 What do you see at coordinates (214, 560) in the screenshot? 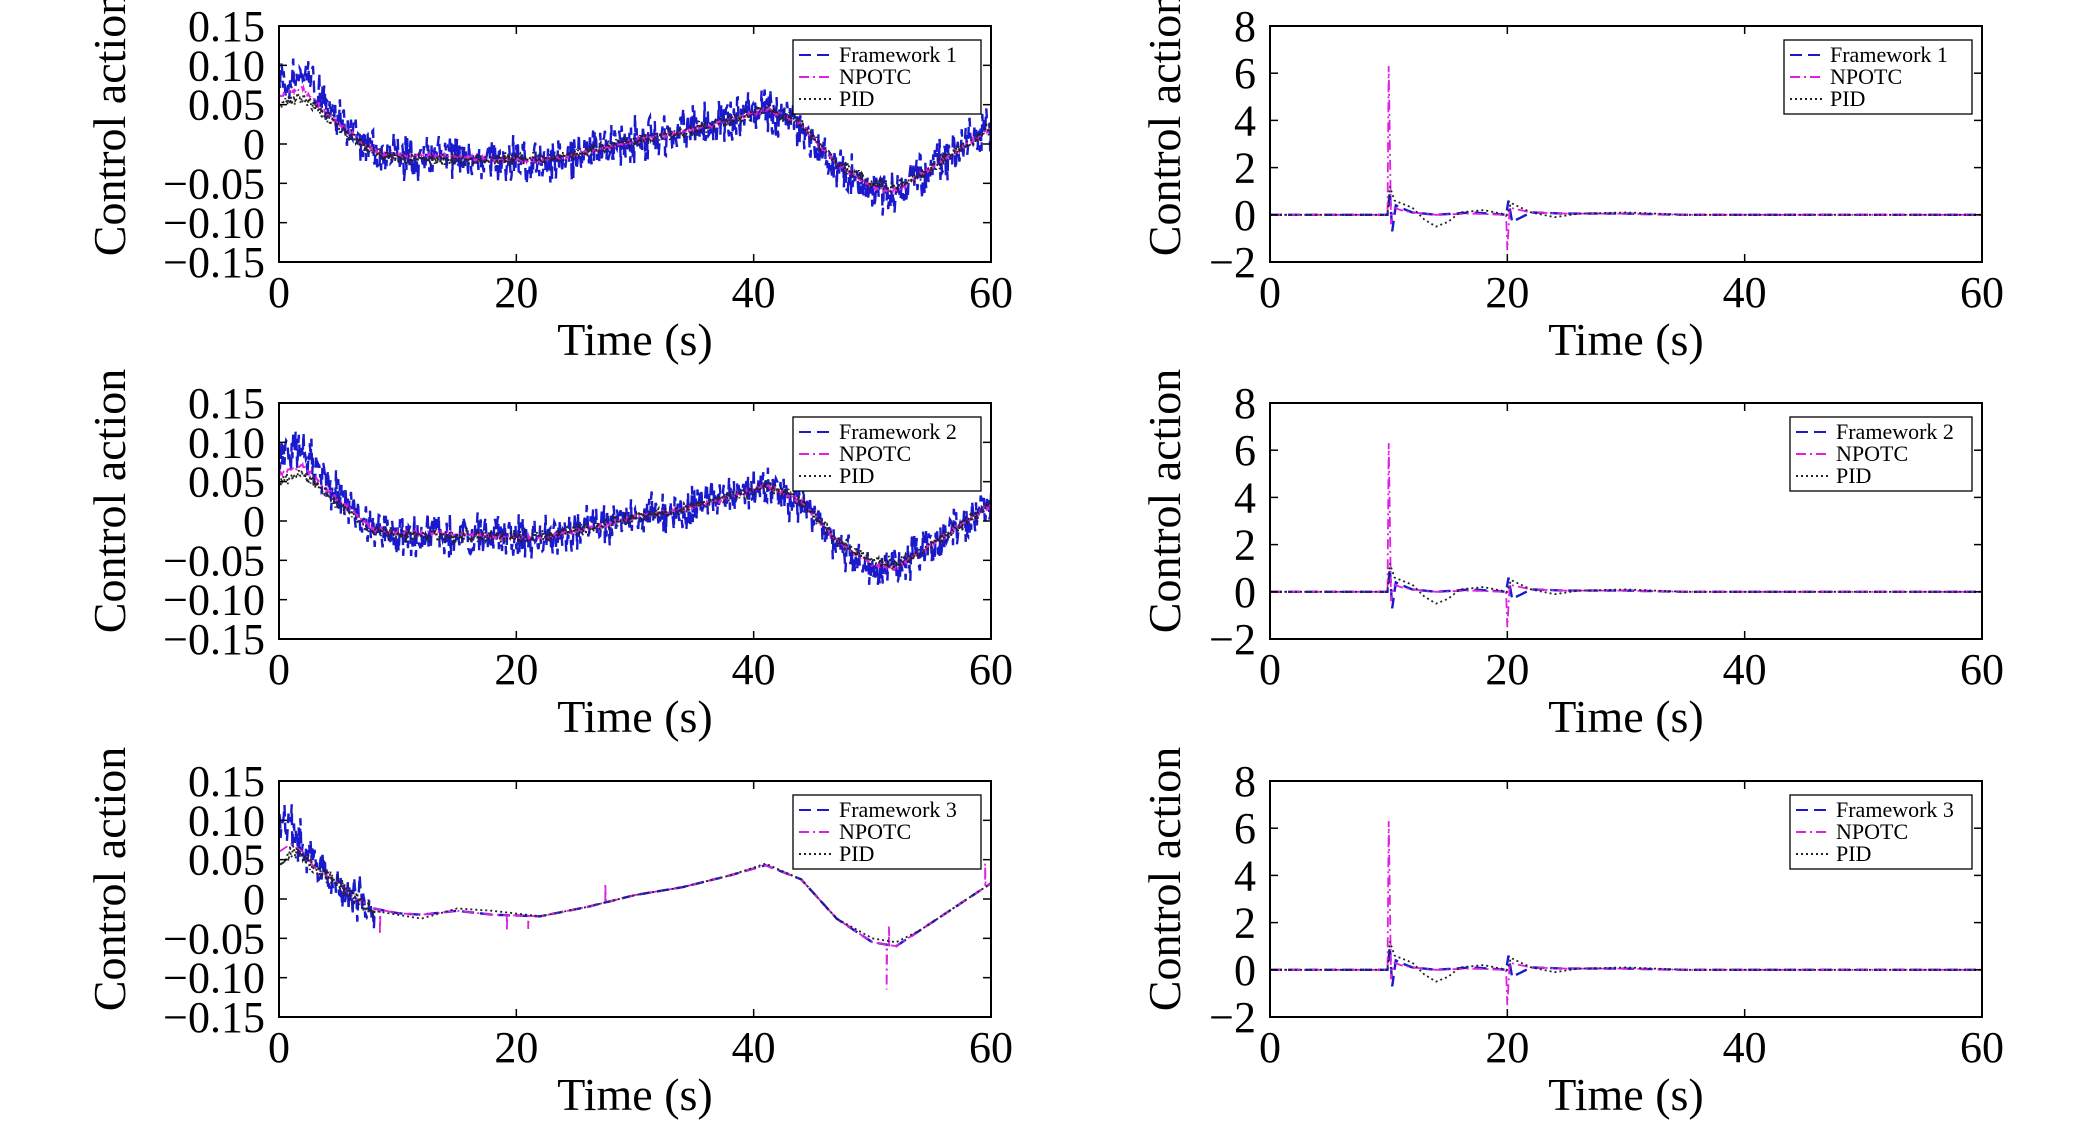
I see `y-tick-label: −0.05` at bounding box center [214, 560].